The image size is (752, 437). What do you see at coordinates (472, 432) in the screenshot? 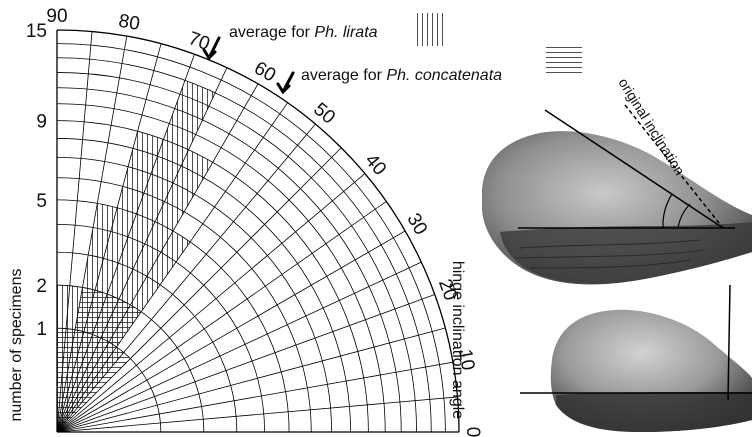
I see `angle-tick-0: 0` at bounding box center [472, 432].